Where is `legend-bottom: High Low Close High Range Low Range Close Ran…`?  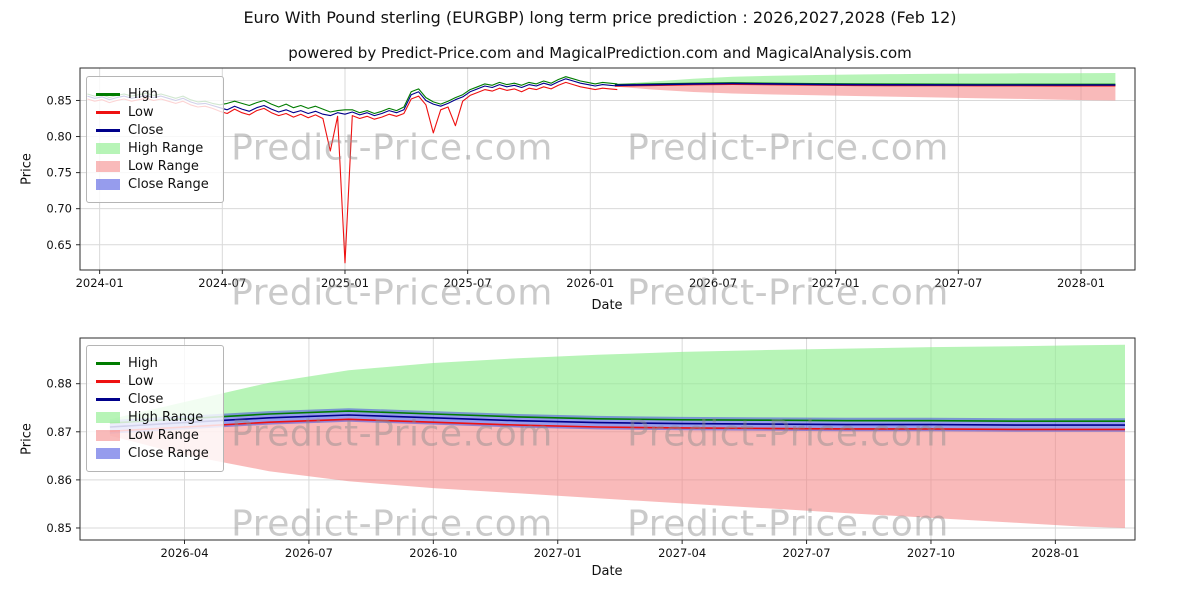
legend-bottom: High Low Close High Range Low Range Close Ran… is located at coordinates (155, 408).